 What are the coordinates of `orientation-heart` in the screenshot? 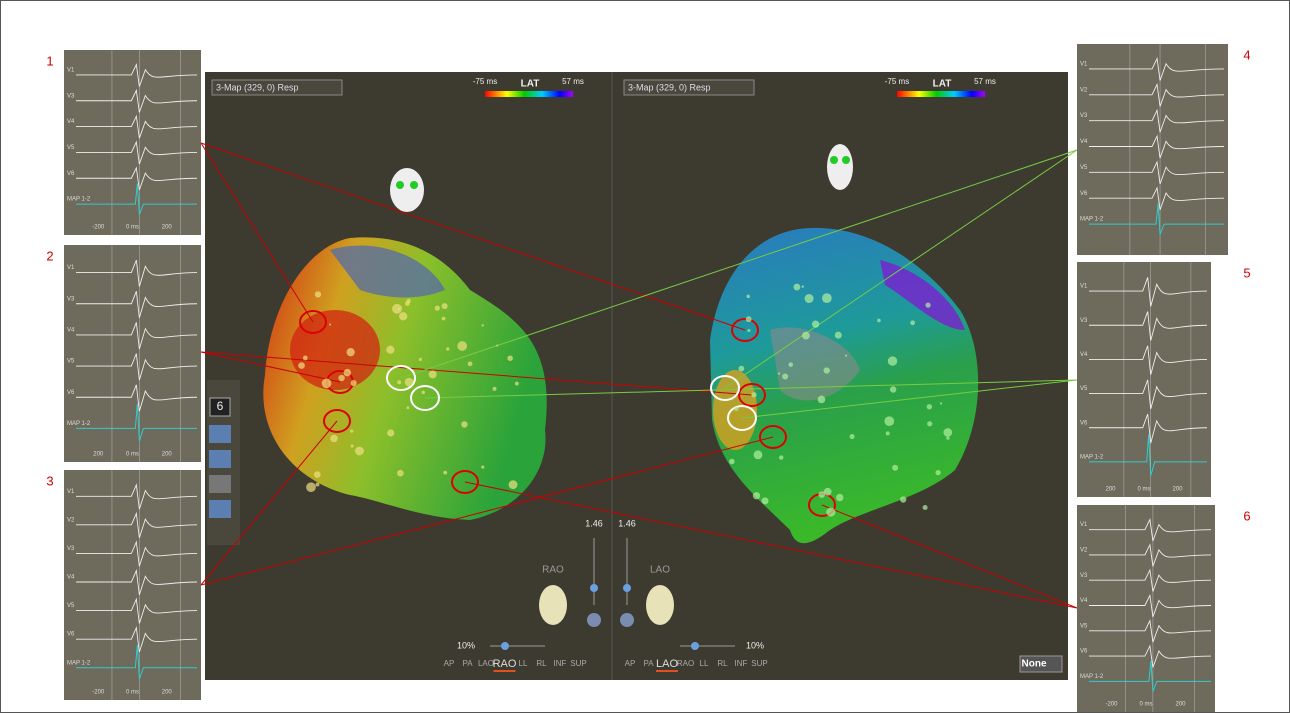 It's located at (660, 605).